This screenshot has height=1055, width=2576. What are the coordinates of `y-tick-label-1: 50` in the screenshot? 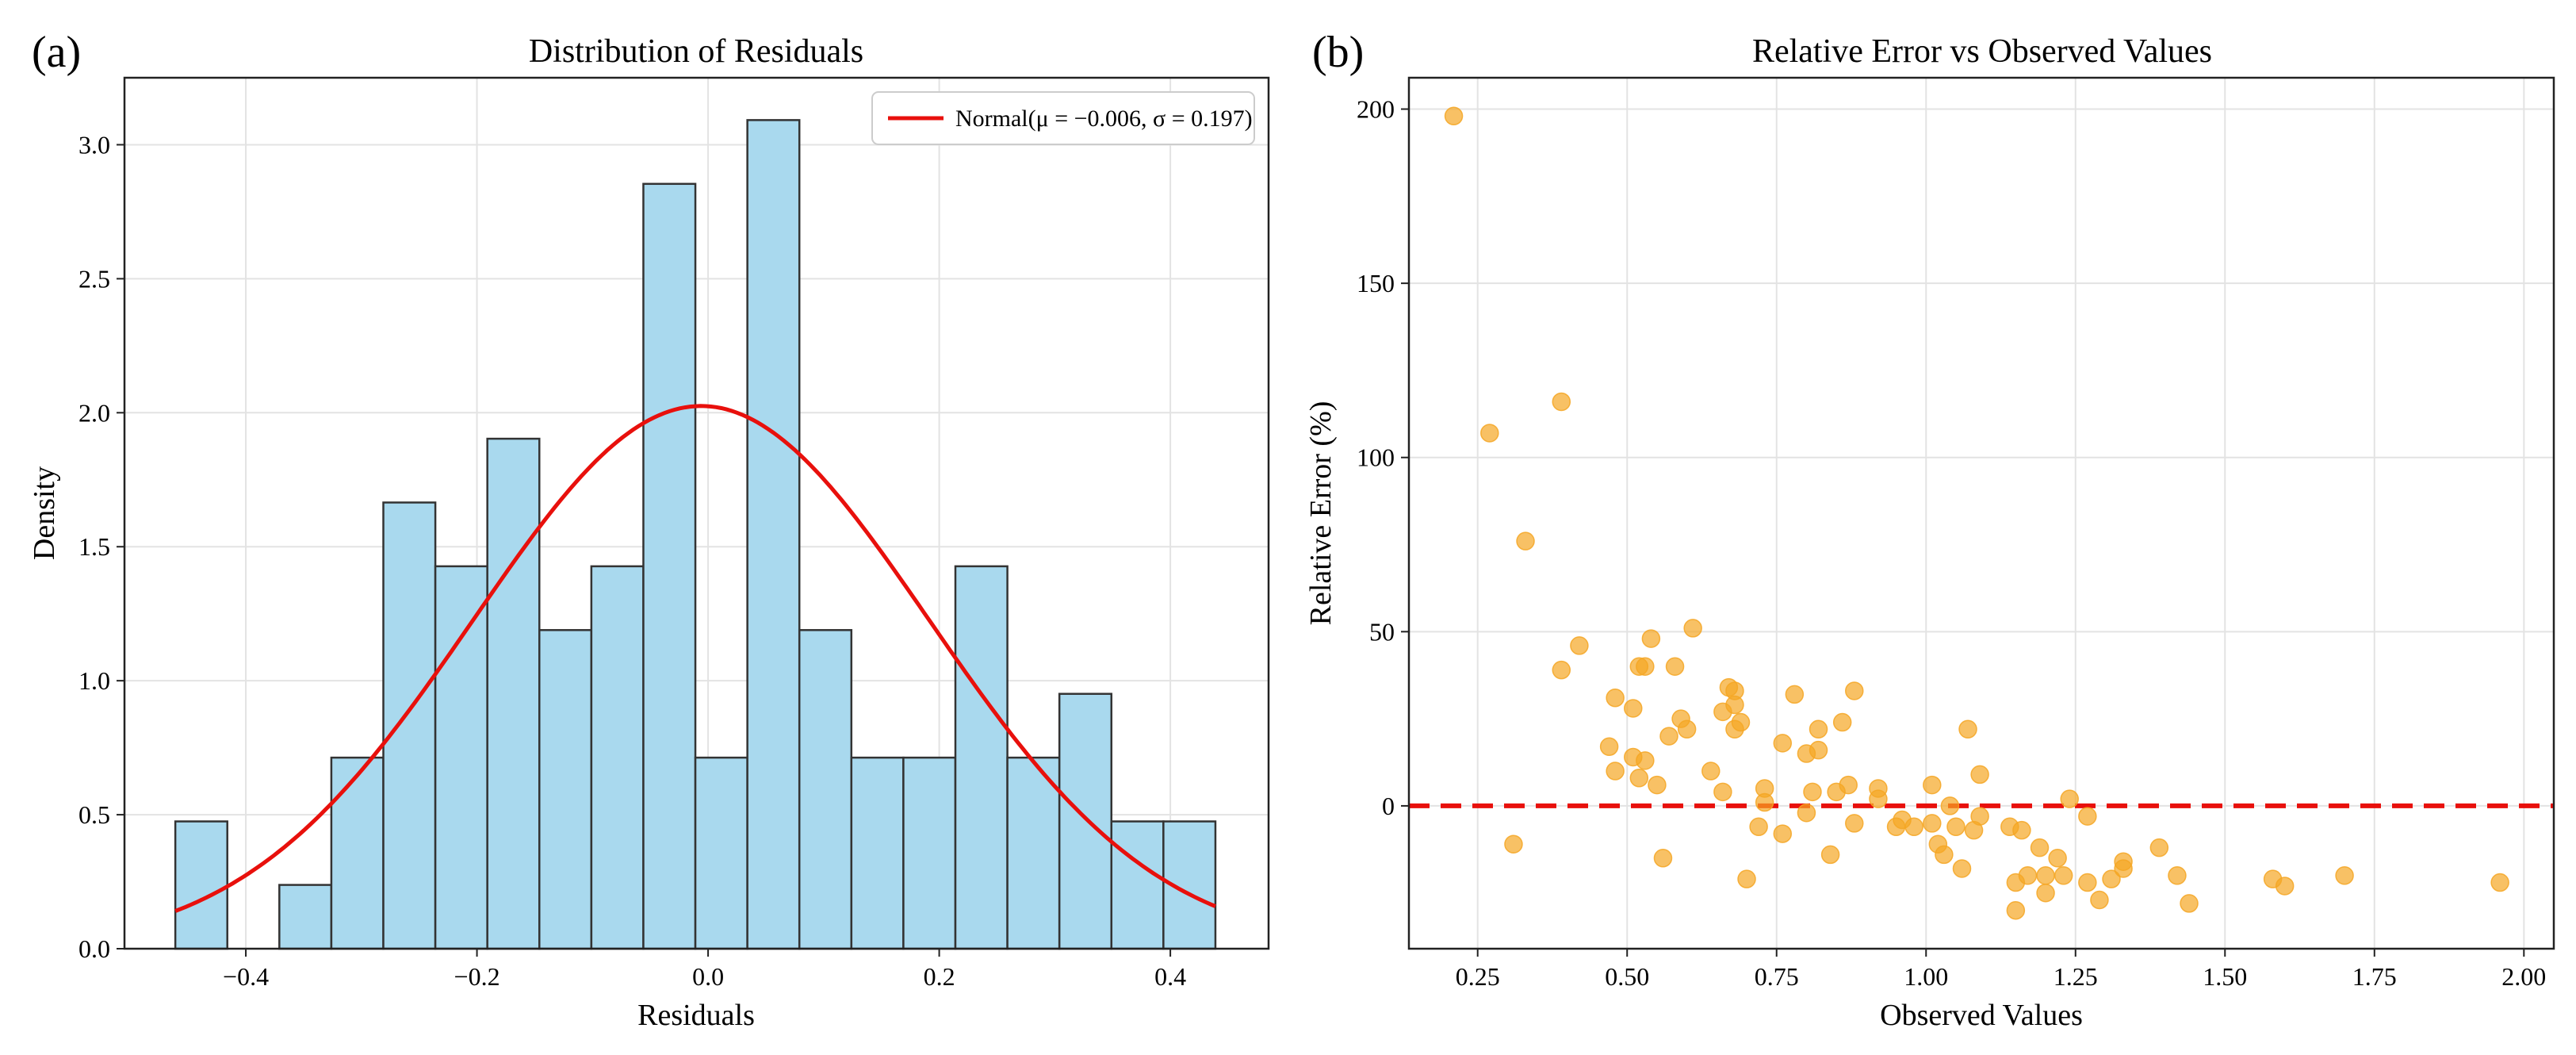 It's located at (1382, 631).